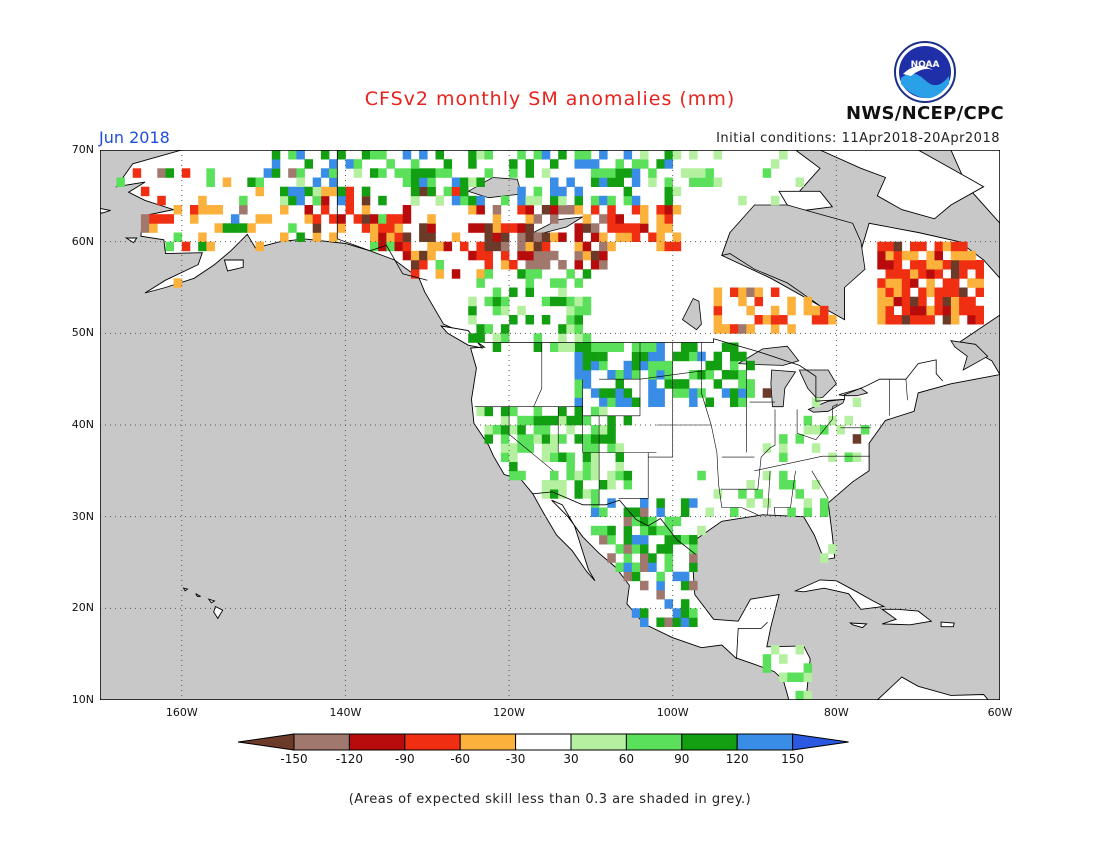 This screenshot has width=1100, height=850. I want to click on colorbar-label: -30, so click(515, 759).